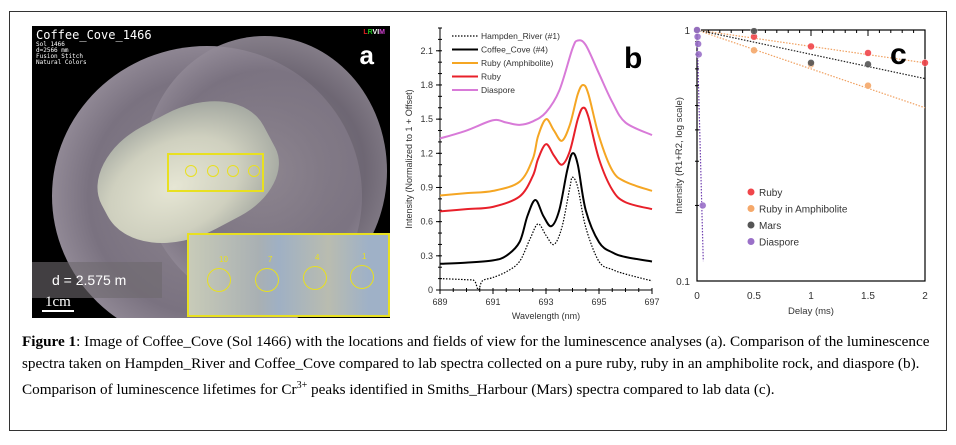  Describe the element at coordinates (94, 35) in the screenshot. I see `image-title: Coffee_Cove_1466` at that location.